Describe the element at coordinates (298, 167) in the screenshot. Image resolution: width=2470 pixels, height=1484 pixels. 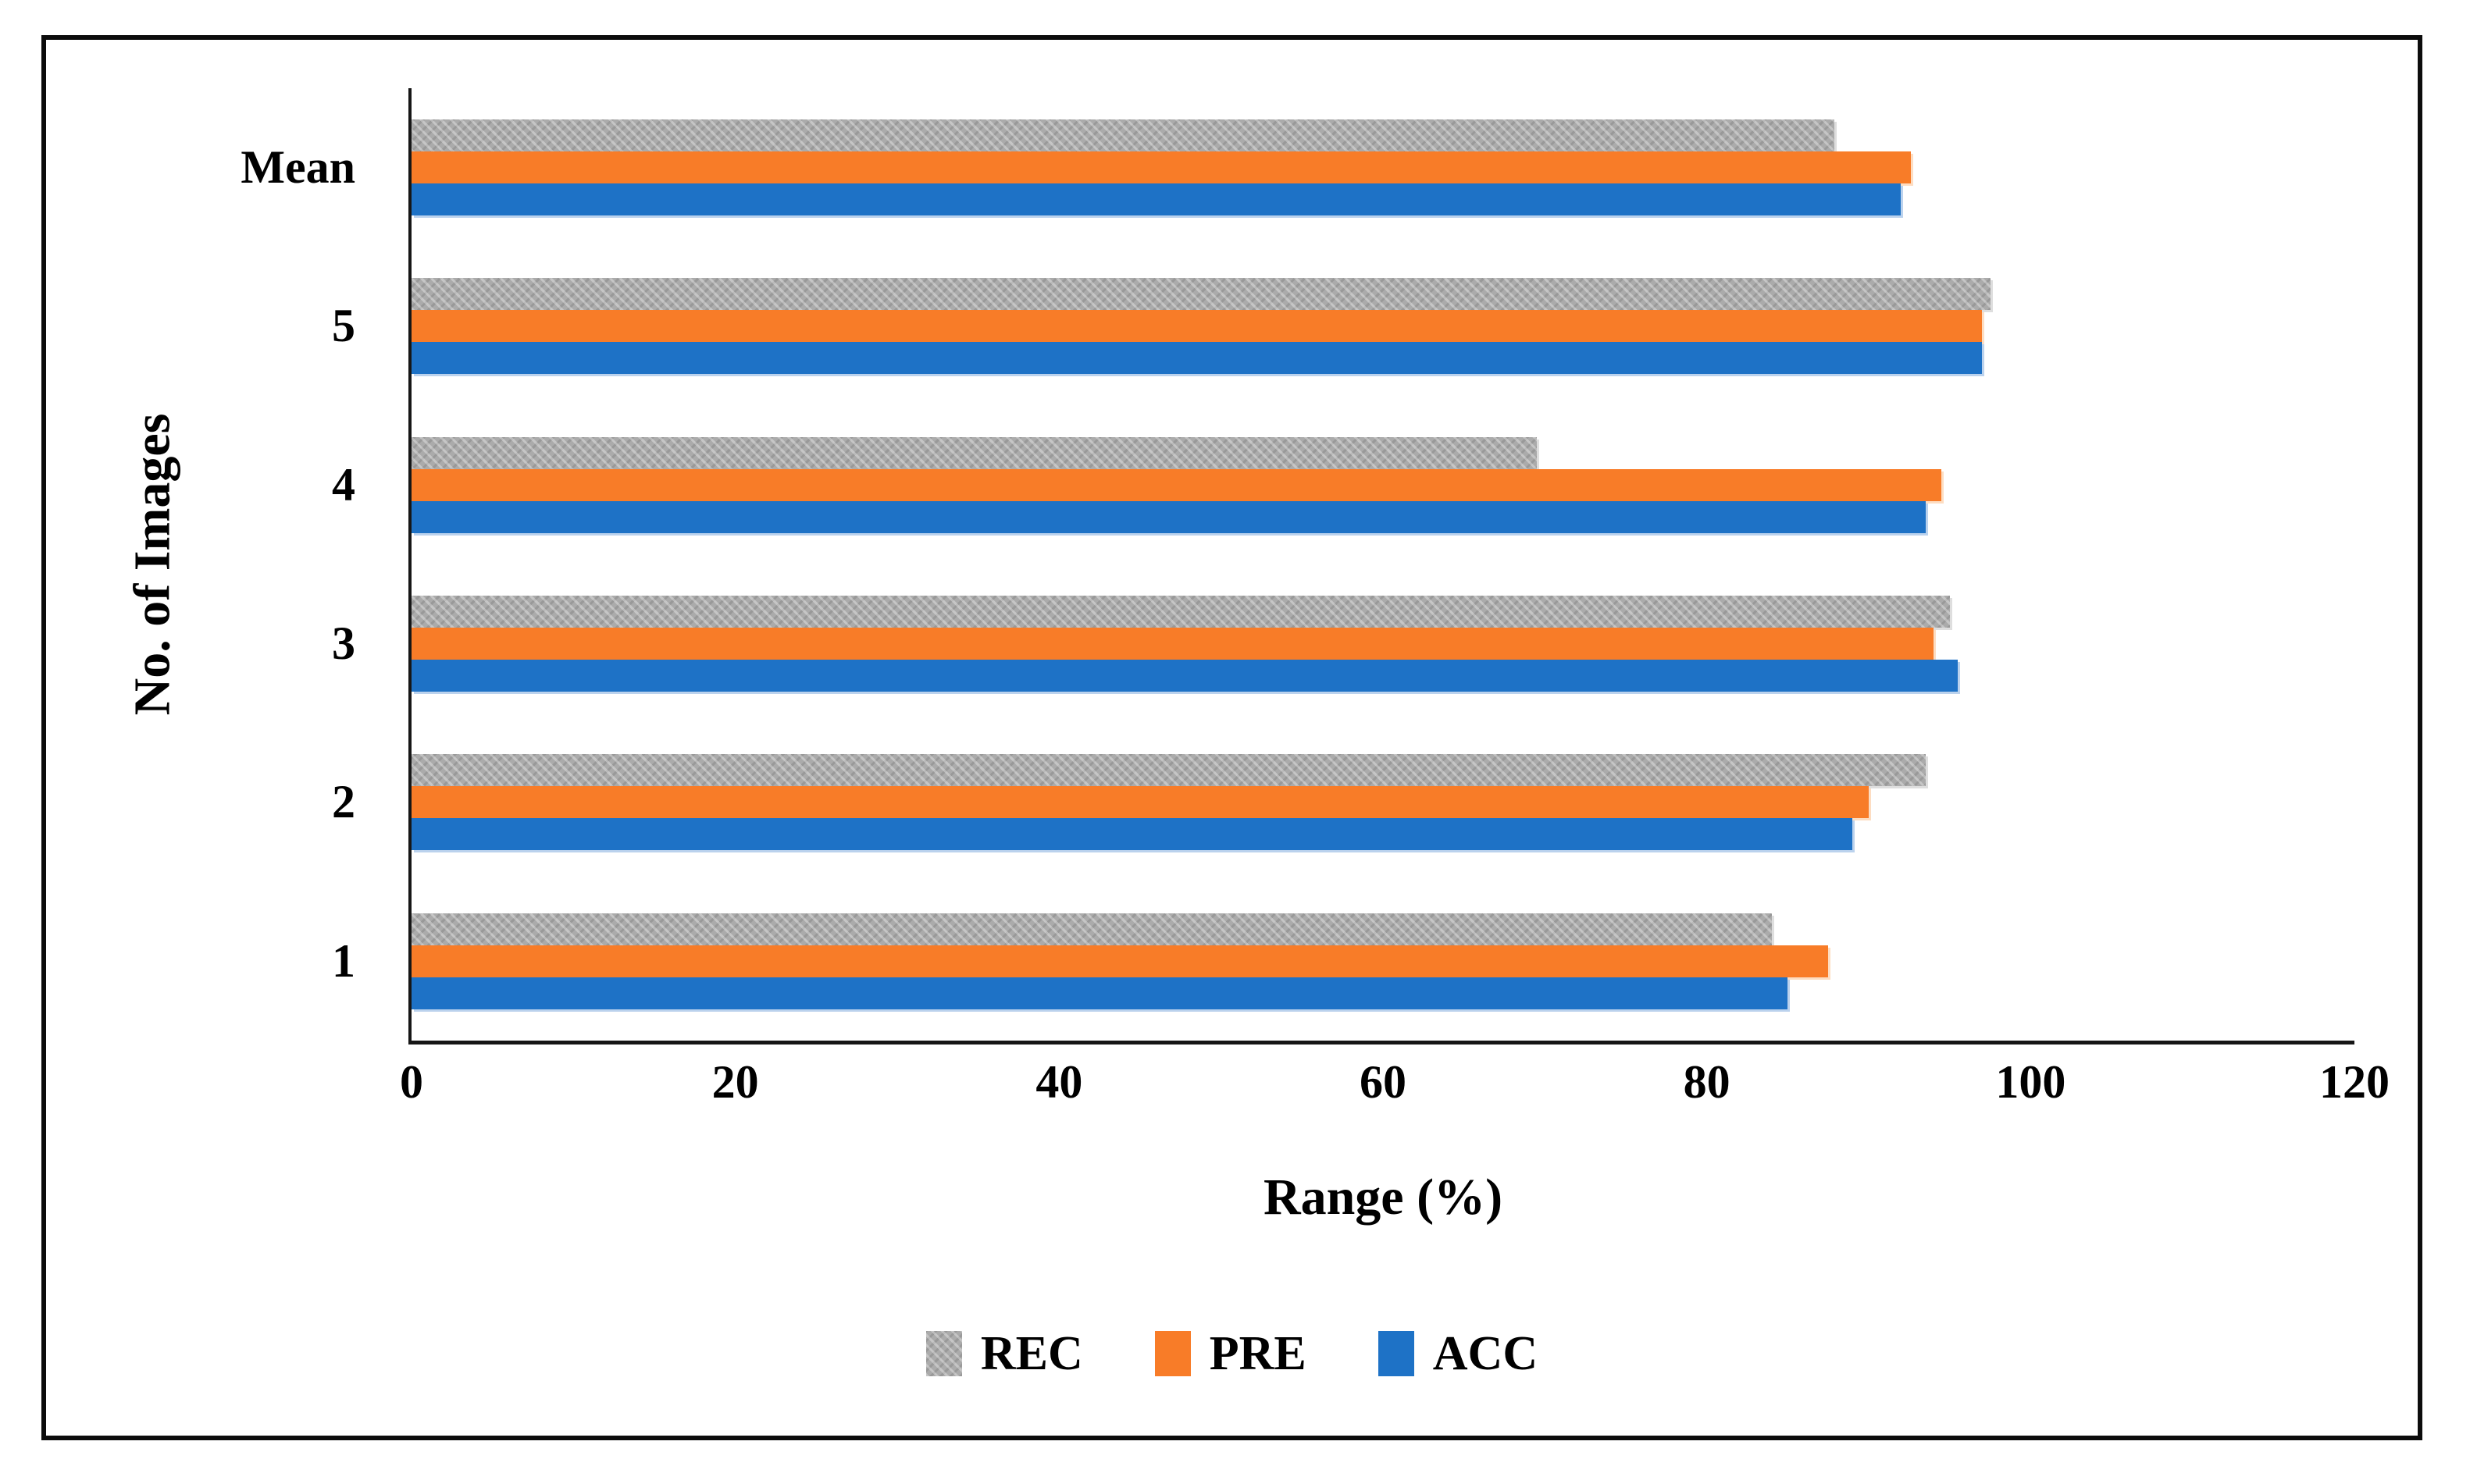
I see `category-label-mean: Mean` at that location.